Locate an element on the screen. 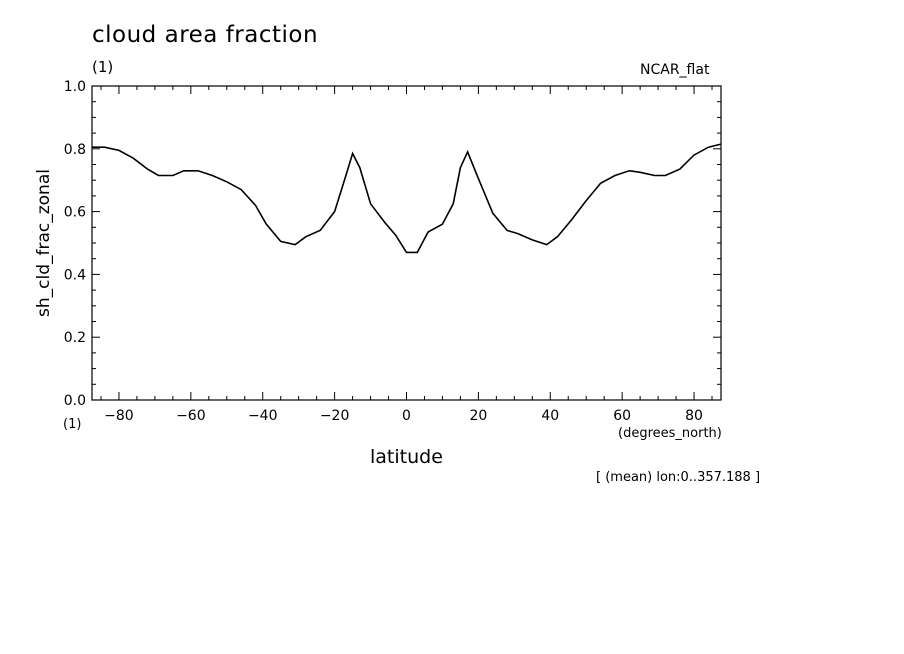 The width and height of the screenshot is (904, 654). y-tick-label: 0.8 is located at coordinates (75, 150).